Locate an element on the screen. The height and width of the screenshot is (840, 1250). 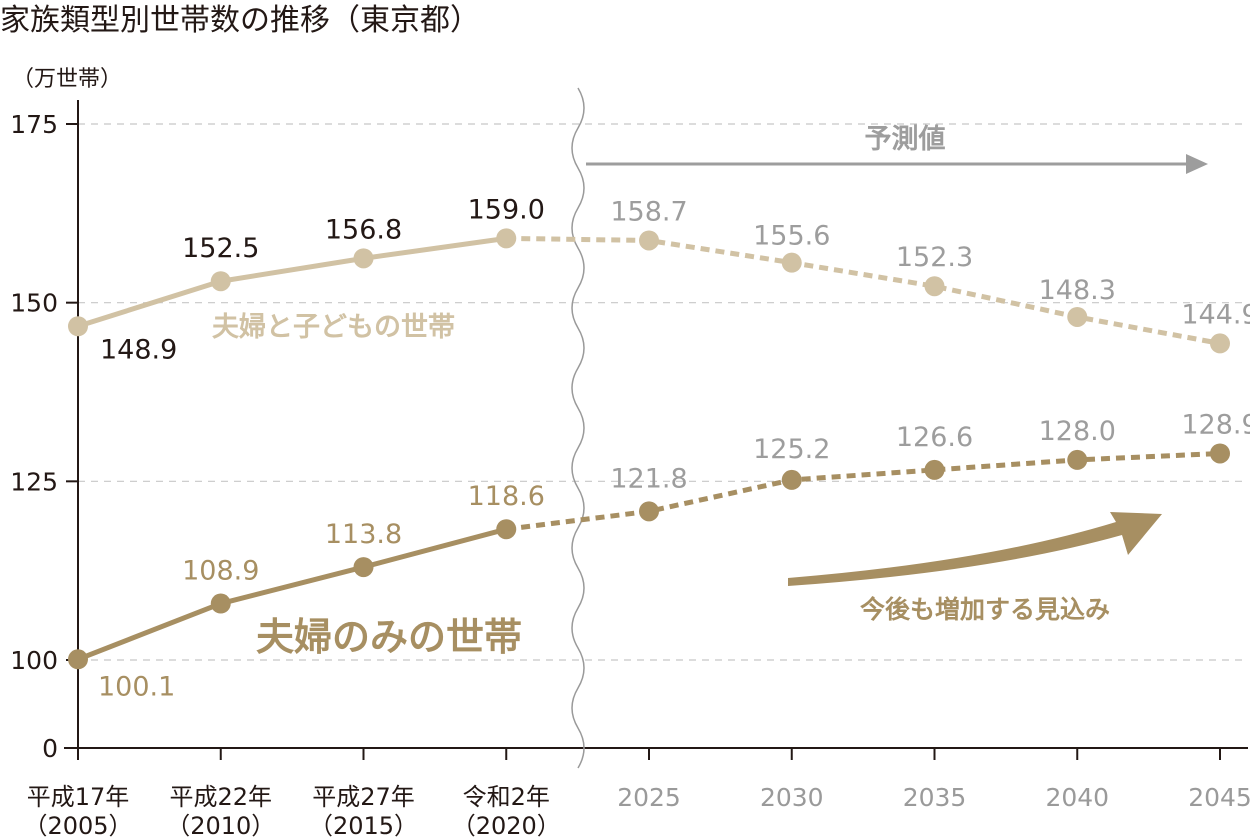
series-0-data-label-5: 155.6 is located at coordinates (791, 236).